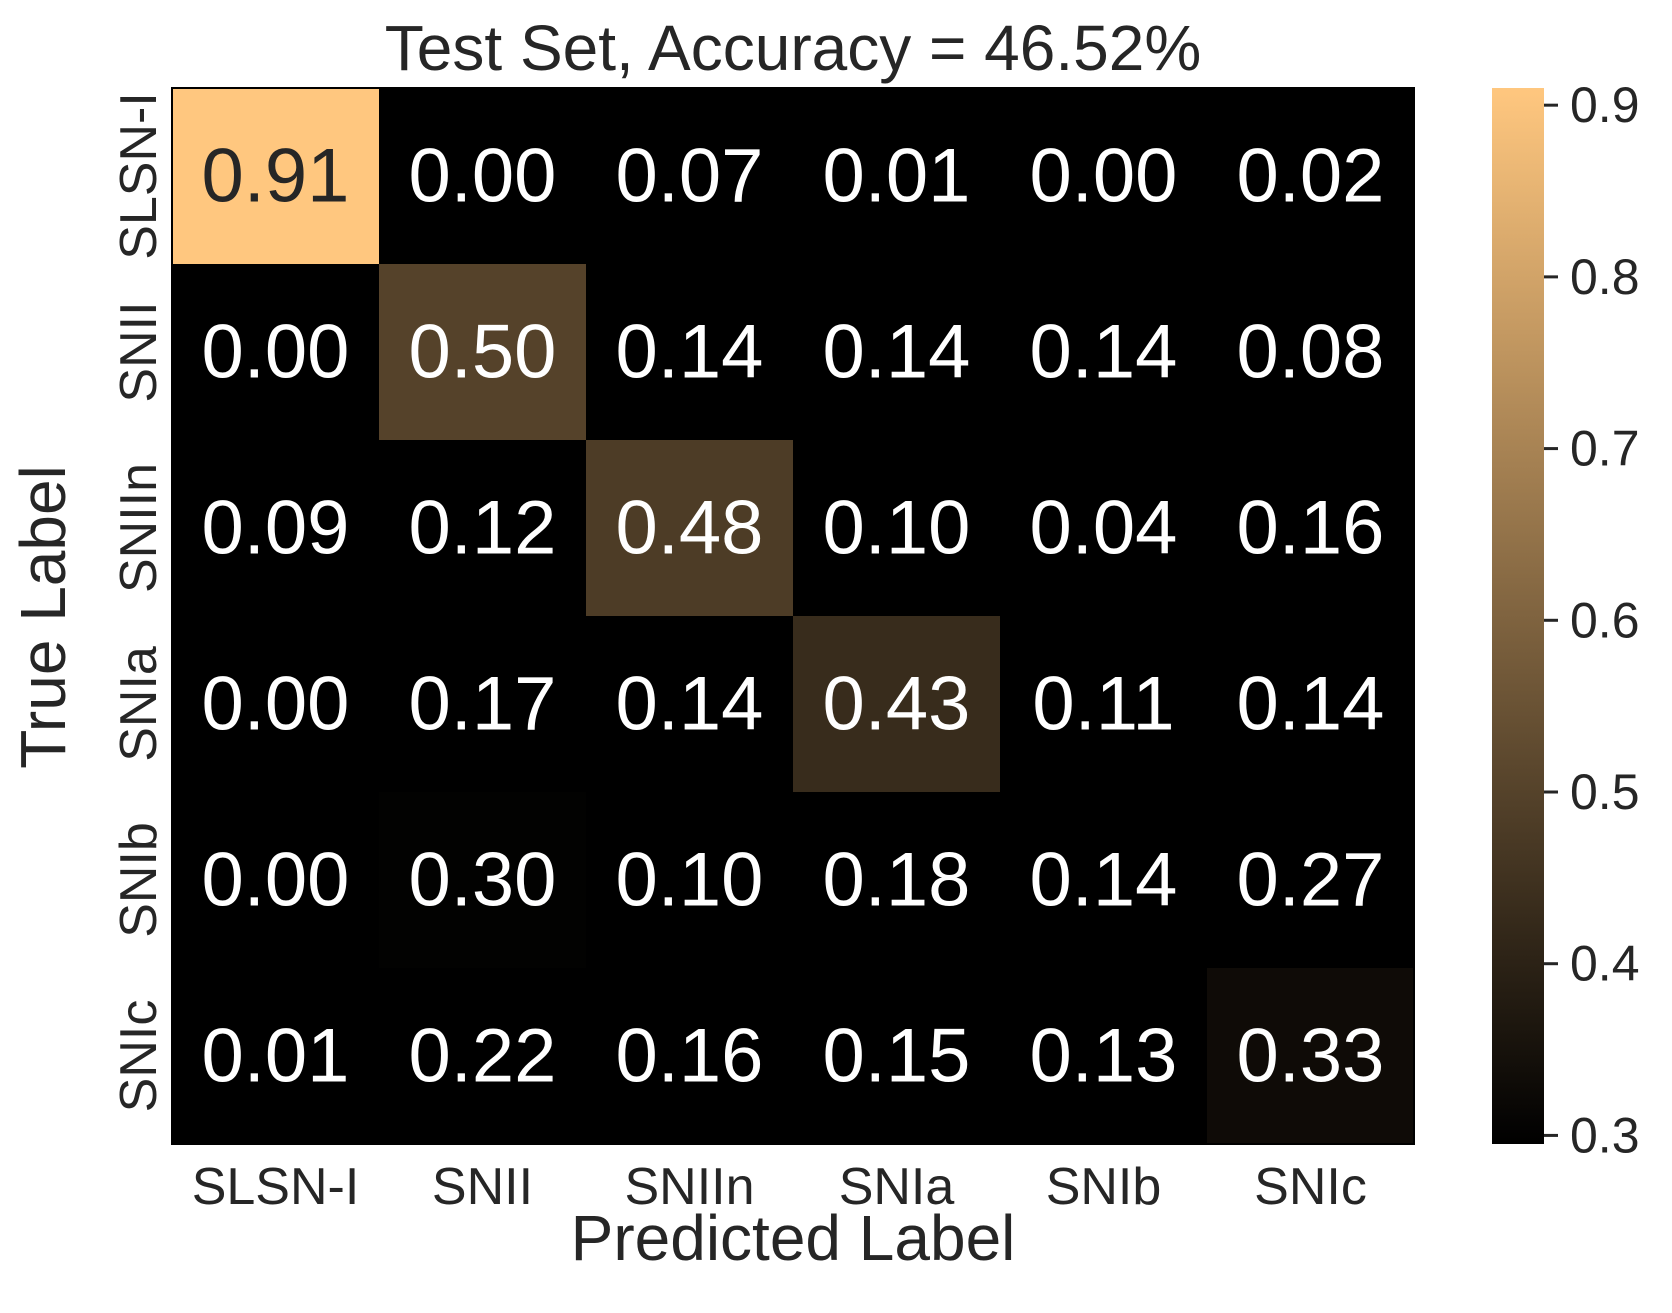 Image resolution: width=1672 pixels, height=1313 pixels. I want to click on cell-value-label: 0.43, so click(897, 704).